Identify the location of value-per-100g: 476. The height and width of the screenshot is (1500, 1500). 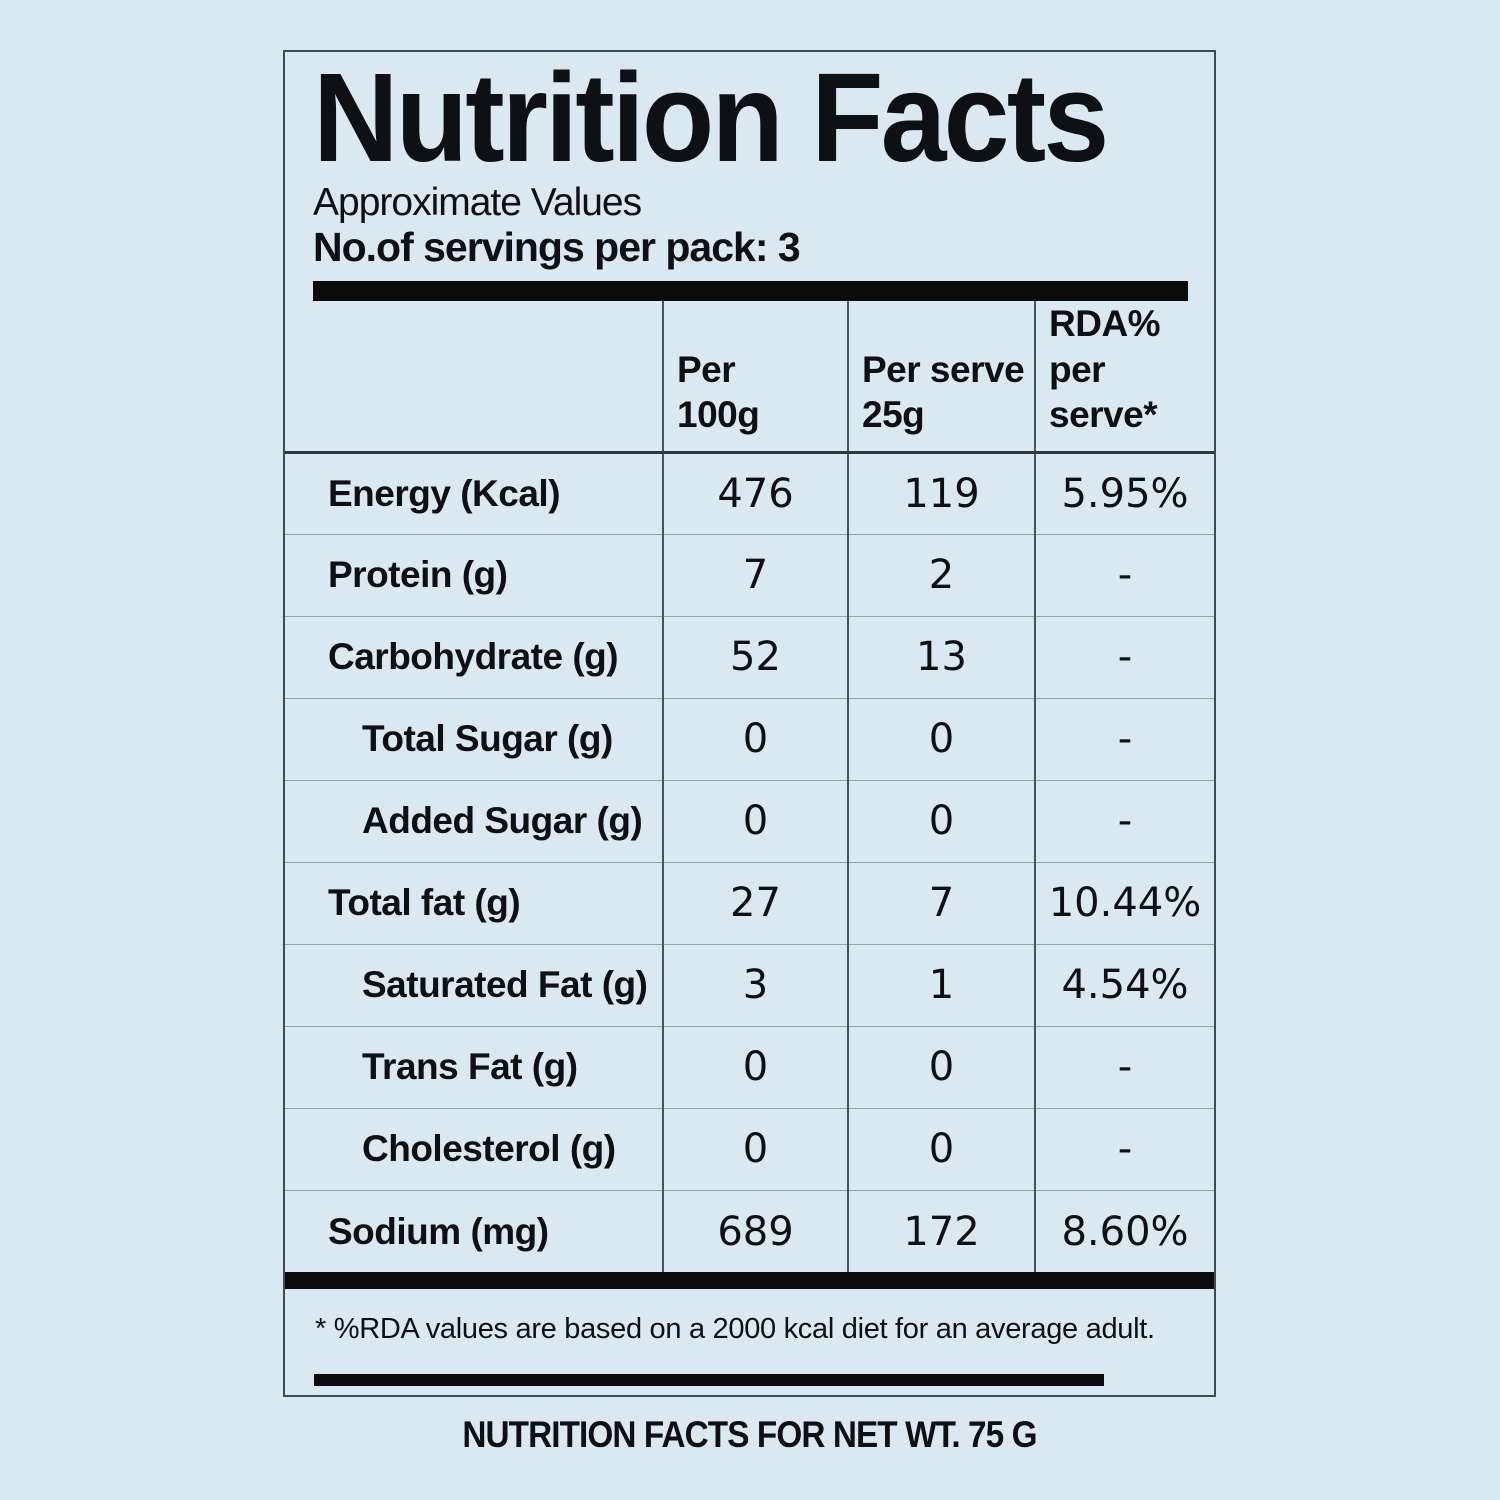
(755, 493).